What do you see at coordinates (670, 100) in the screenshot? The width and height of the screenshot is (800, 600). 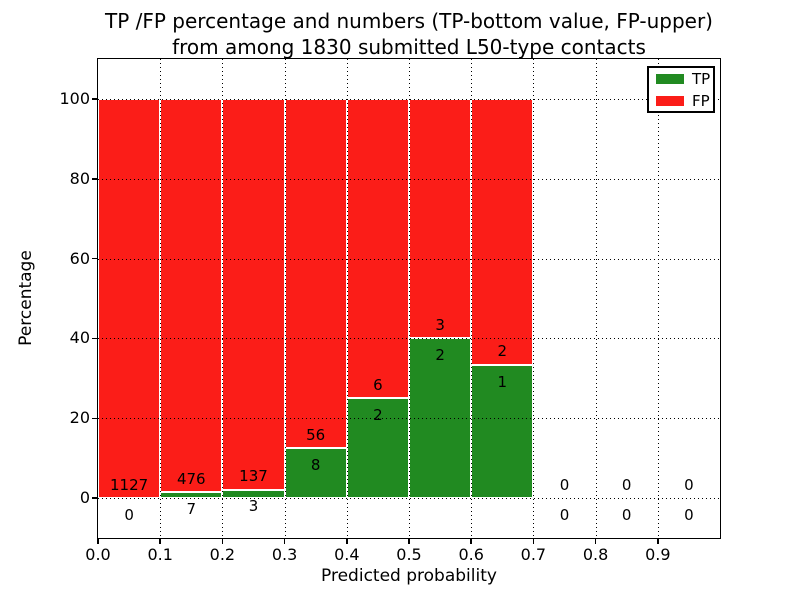 I see `fp-color-swatch` at bounding box center [670, 100].